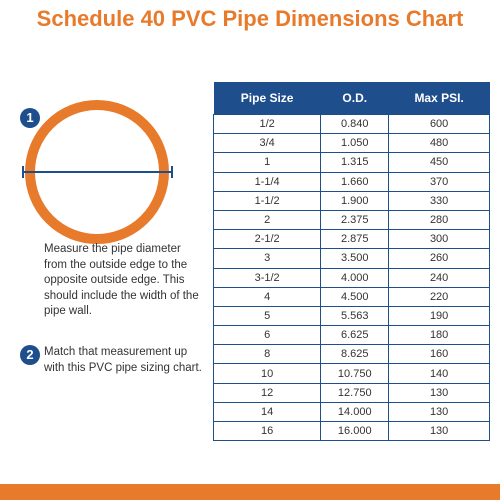 The width and height of the screenshot is (500, 500). I want to click on table-row: 1-1/4 1.660 370, so click(351, 181).